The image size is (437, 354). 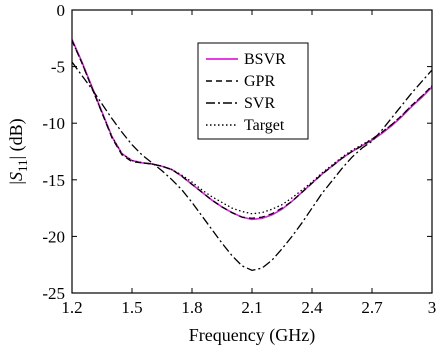 I want to click on y-axis-title-left: |, so click(x=16, y=183).